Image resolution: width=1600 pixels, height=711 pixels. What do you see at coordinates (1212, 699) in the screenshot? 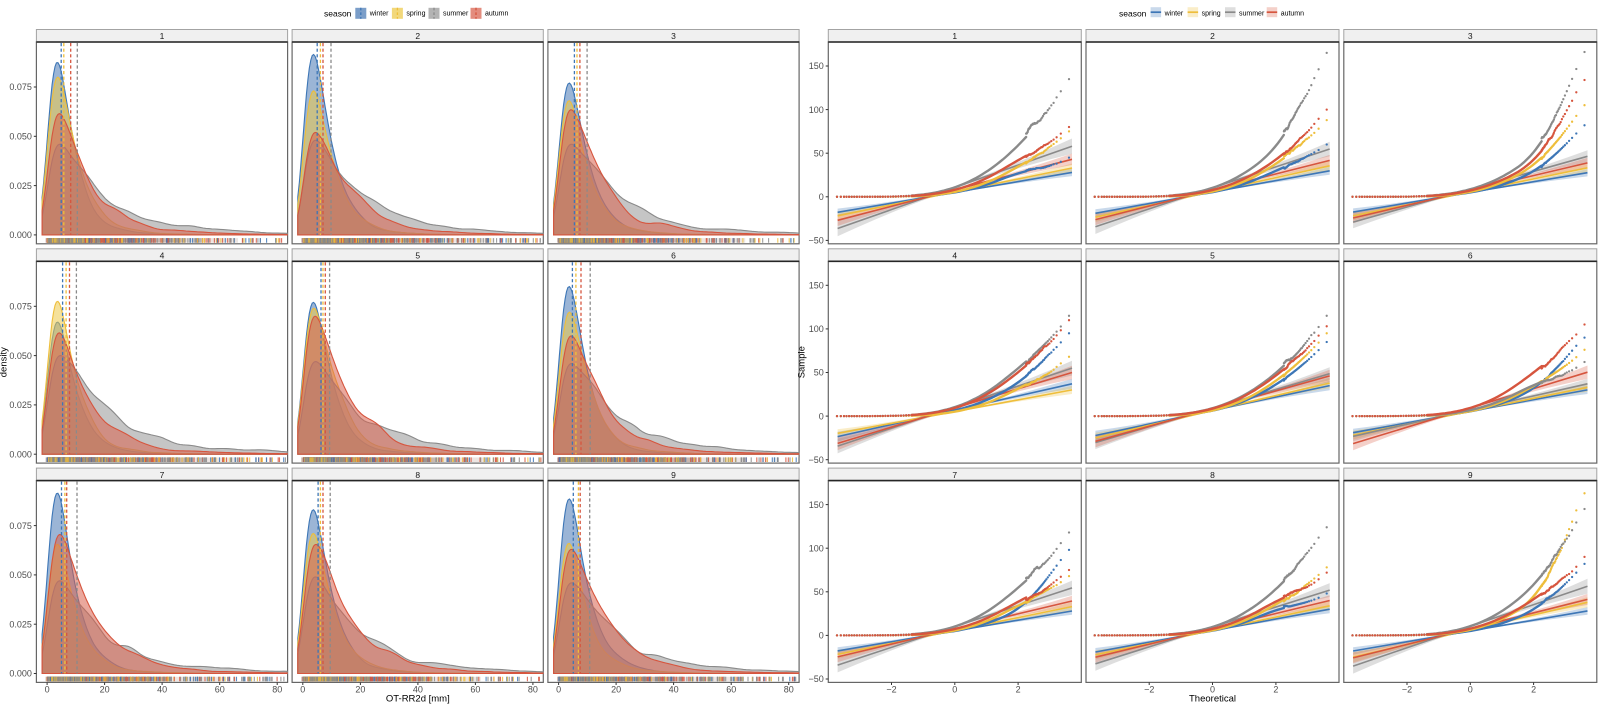
I see `svg-text: Theoretical` at bounding box center [1212, 699].